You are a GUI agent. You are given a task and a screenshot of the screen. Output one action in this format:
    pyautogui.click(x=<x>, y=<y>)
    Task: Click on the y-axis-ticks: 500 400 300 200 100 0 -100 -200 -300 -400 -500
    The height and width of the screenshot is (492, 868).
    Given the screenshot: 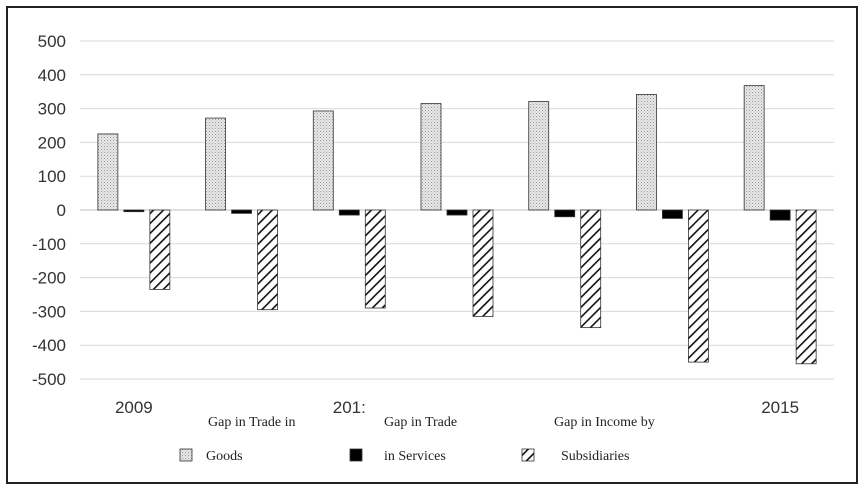 What is the action you would take?
    pyautogui.click(x=49, y=210)
    